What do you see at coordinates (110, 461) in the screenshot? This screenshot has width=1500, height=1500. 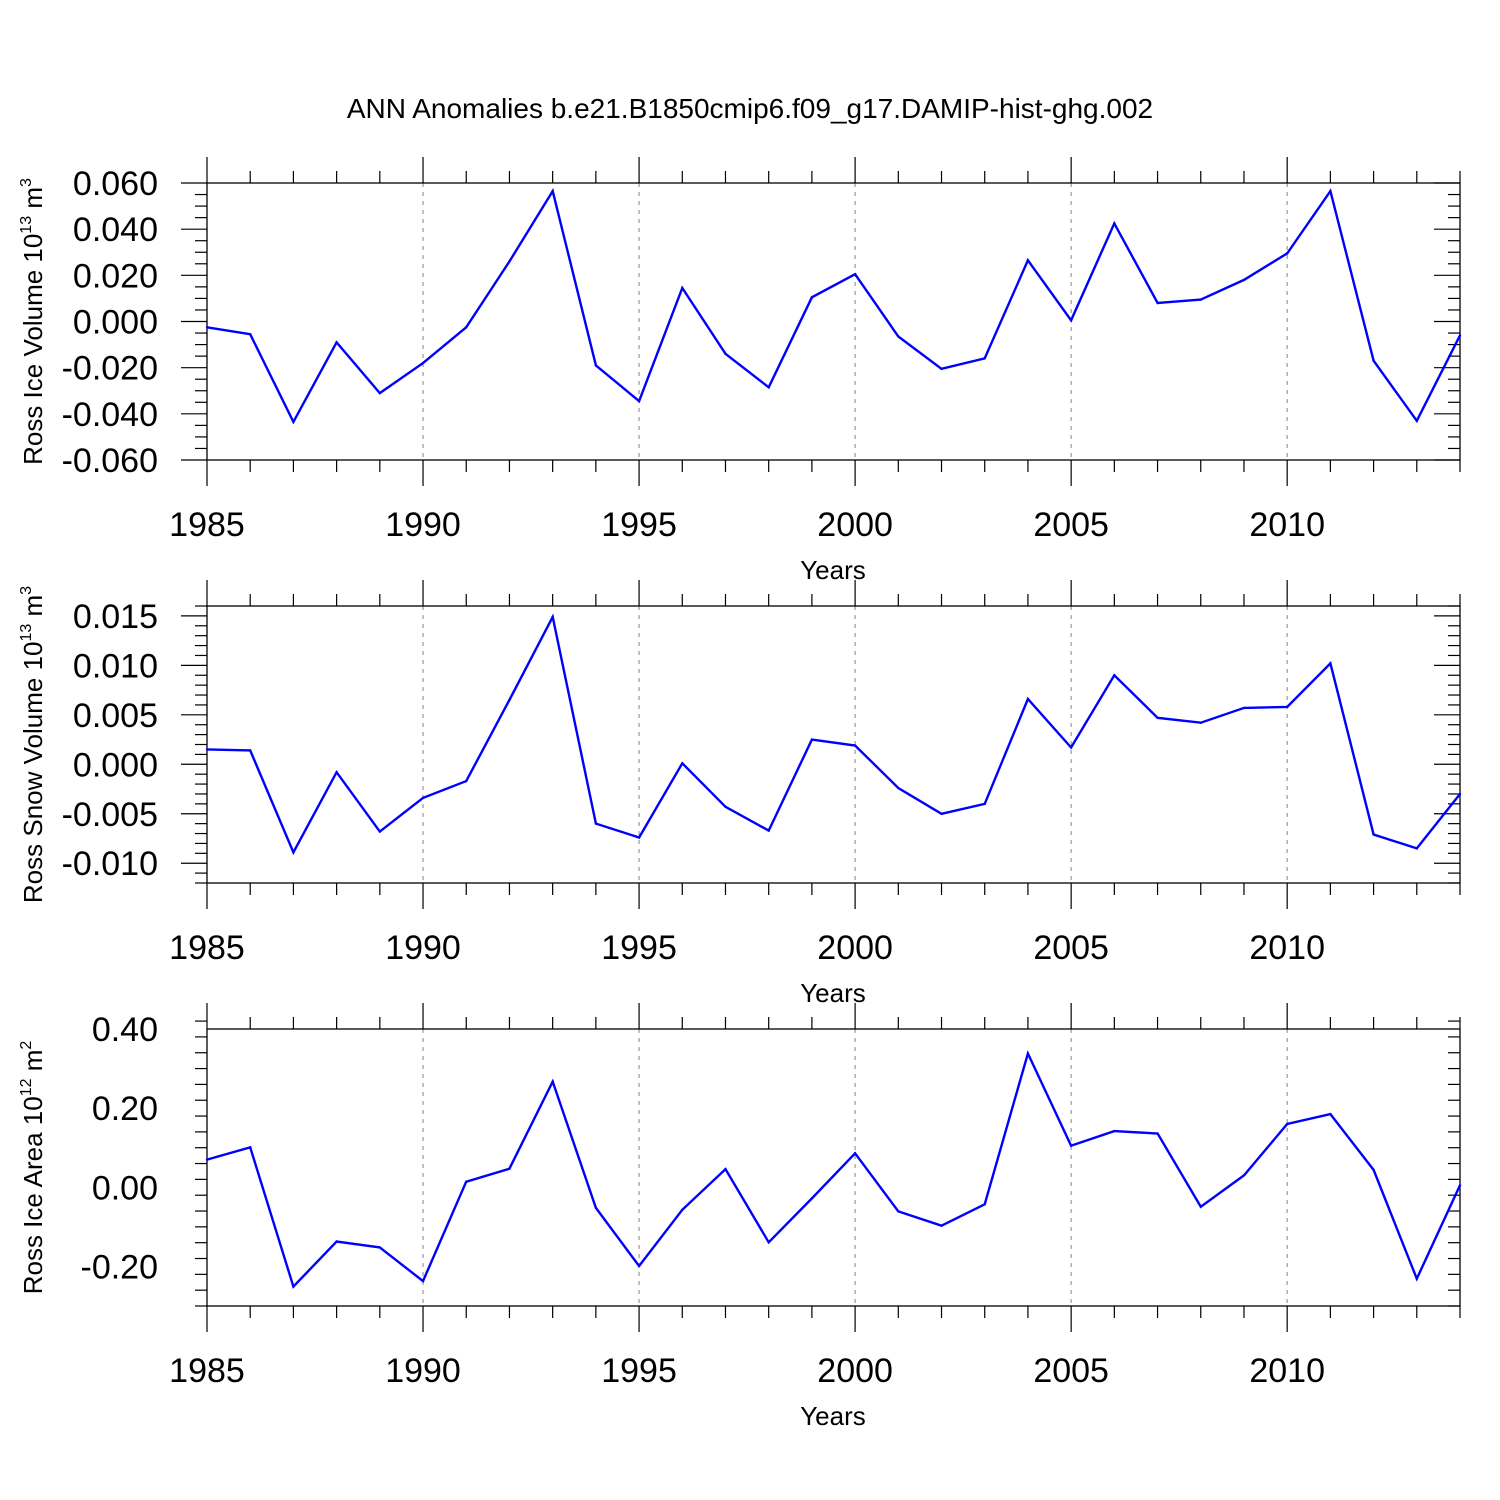 I see `y-tick-label: -0.060` at bounding box center [110, 461].